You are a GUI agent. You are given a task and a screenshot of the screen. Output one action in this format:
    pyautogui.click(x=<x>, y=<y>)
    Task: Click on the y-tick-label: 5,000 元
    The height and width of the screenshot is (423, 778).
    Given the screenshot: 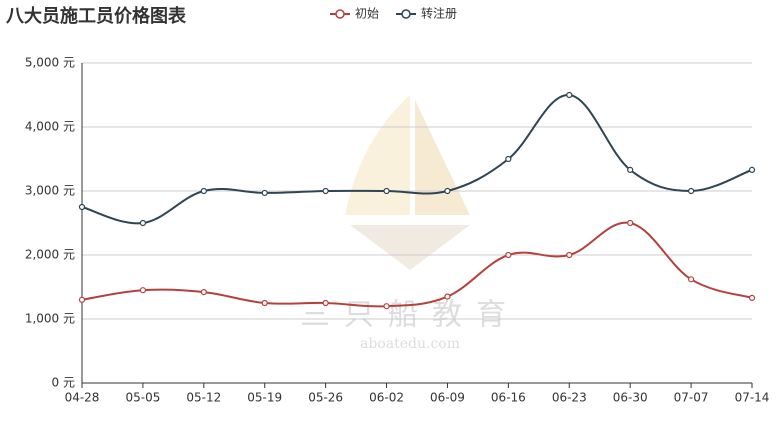 What is the action you would take?
    pyautogui.click(x=50, y=63)
    